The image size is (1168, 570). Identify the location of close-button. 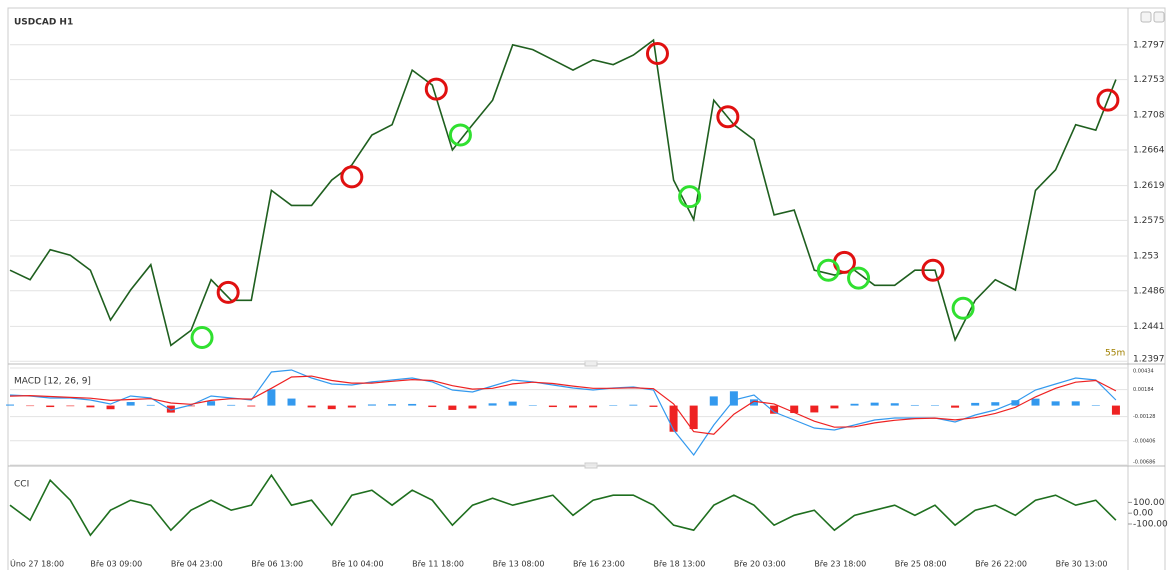
(1159, 17).